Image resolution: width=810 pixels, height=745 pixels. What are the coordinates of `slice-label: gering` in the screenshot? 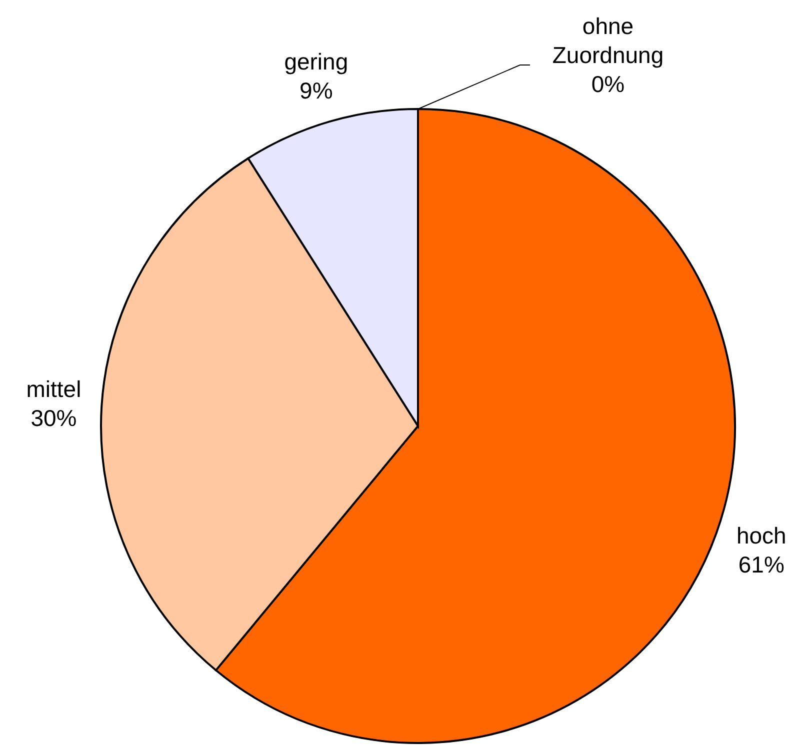 It's located at (316, 61).